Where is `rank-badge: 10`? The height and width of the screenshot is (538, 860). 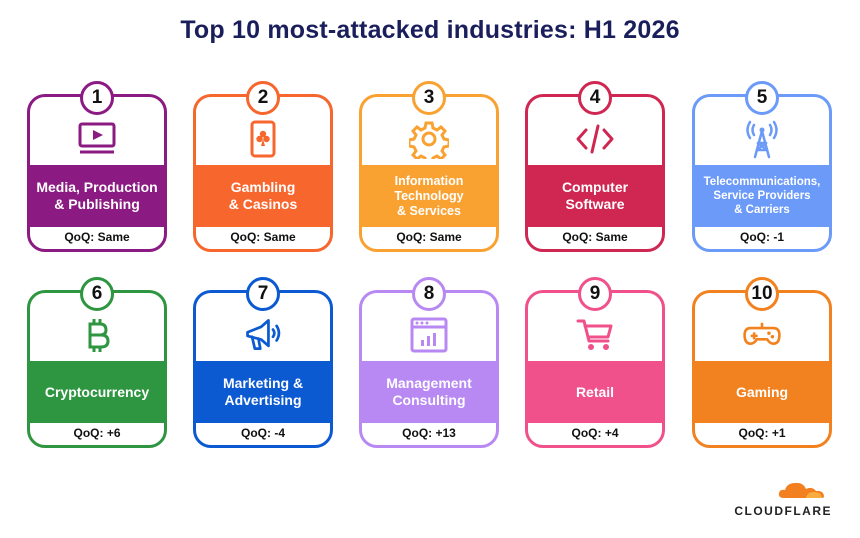
rank-badge: 10 is located at coordinates (762, 294).